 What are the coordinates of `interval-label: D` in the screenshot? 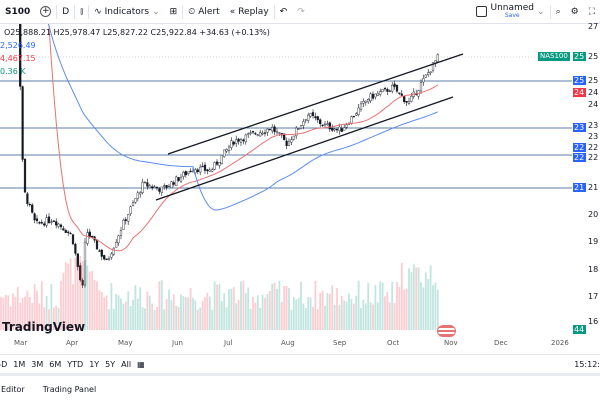 It's located at (66, 11).